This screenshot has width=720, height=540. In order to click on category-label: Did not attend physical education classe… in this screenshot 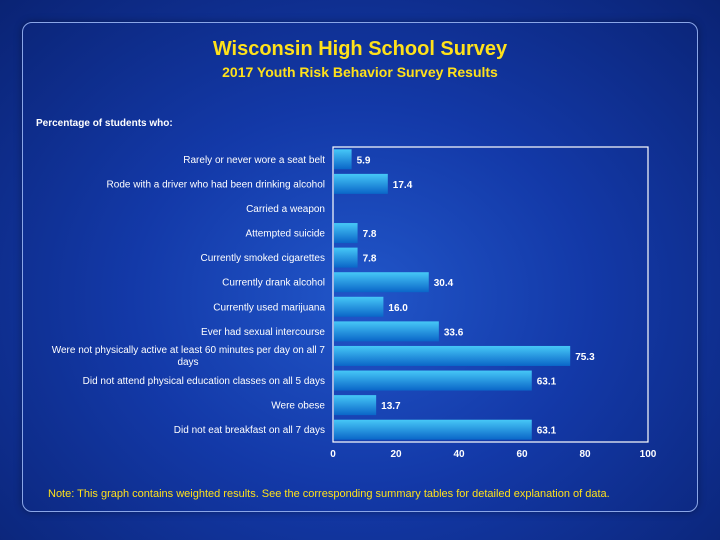, I will do `click(204, 381)`.